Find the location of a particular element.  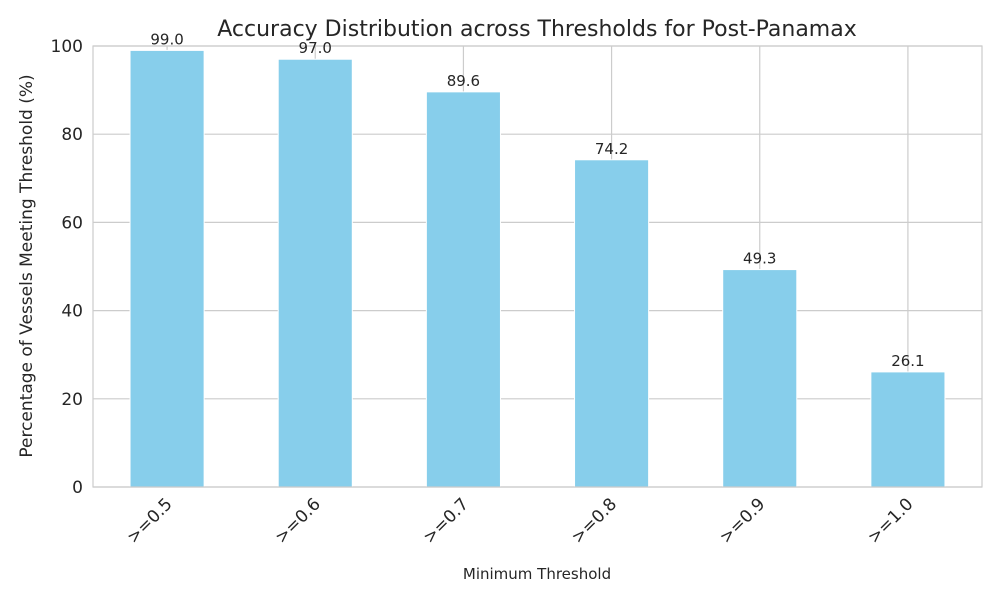

y-tick-label: 20 is located at coordinates (72, 400).